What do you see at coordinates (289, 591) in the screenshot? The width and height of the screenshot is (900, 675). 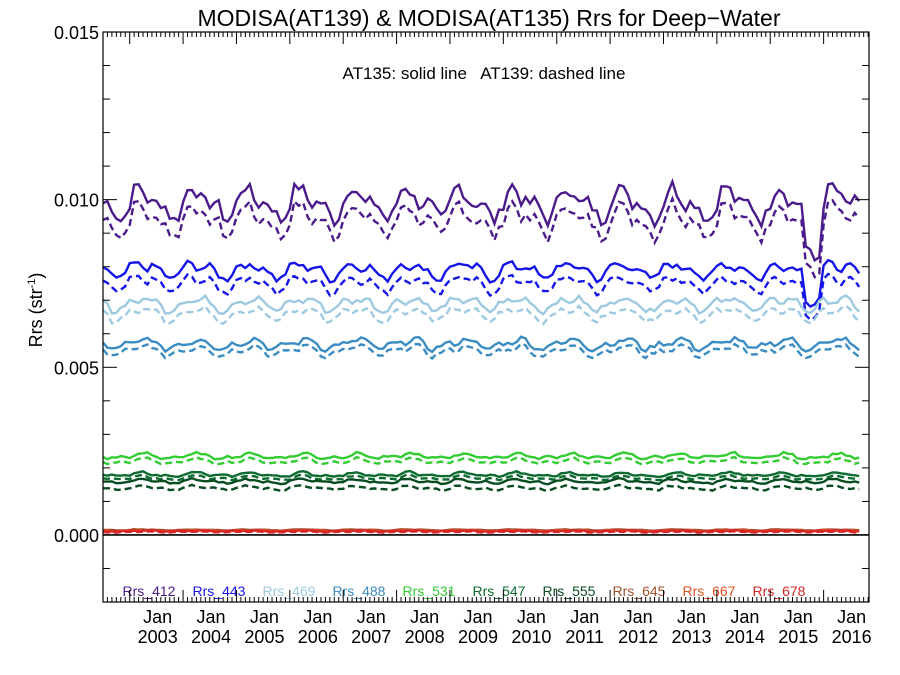 I see `legend-item-Rrs_469: Rrs_469` at bounding box center [289, 591].